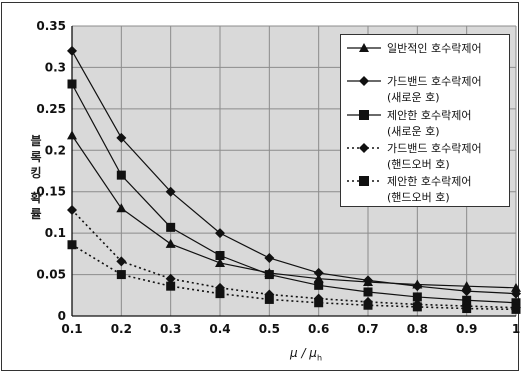  I want to click on legend-item: 가드밴드 호수락제어 (새로운 호), so click(427, 90).